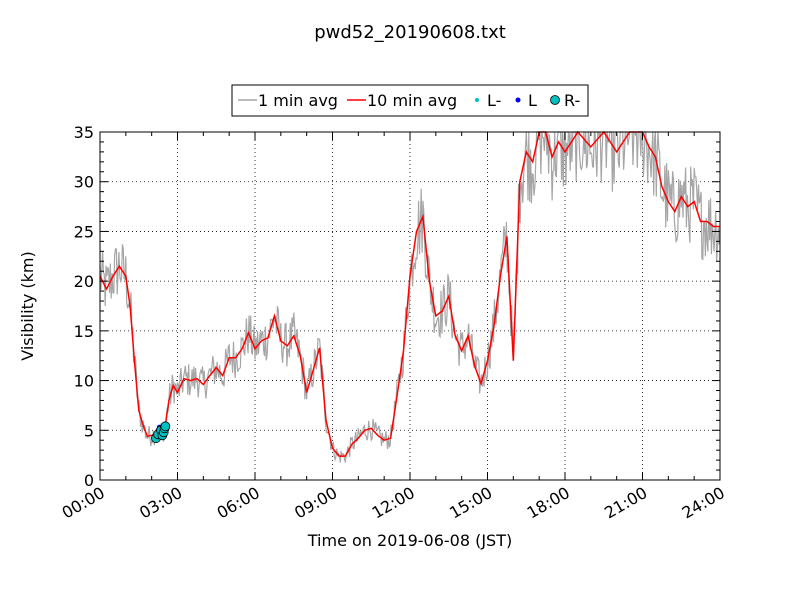 This screenshot has width=800, height=600. I want to click on legend-label-1min: 1 min avg, so click(298, 100).